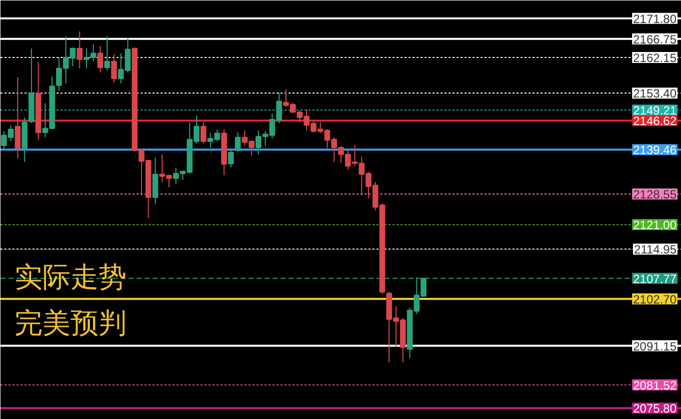 Image resolution: width=681 pixels, height=419 pixels. Describe the element at coordinates (655, 39) in the screenshot. I see `y-tick-label: 2166.75` at that location.